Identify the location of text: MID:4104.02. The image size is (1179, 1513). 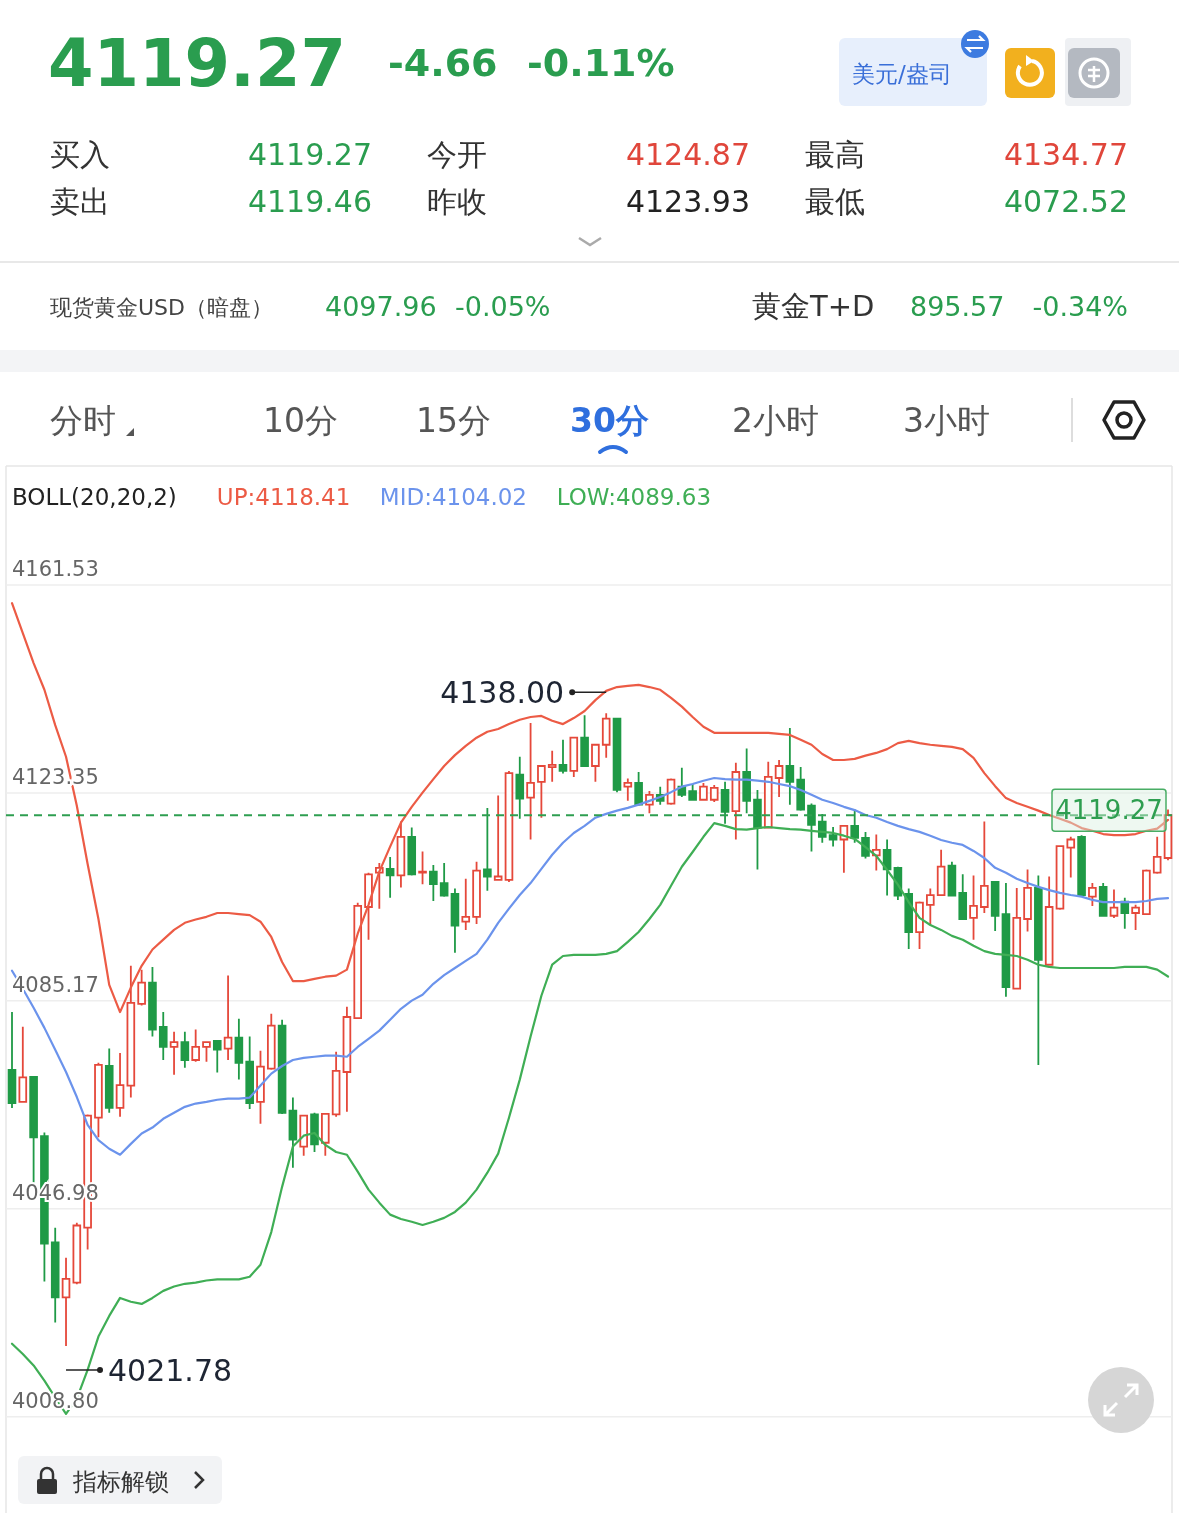
(453, 497).